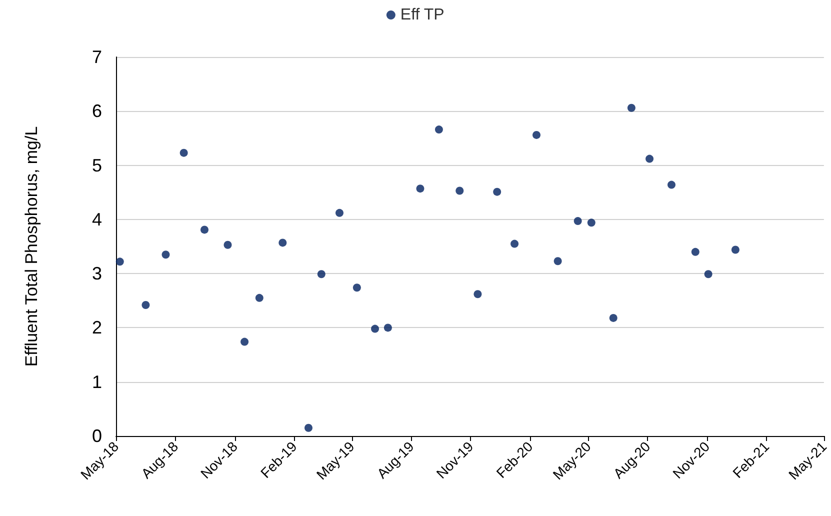 Image resolution: width=831 pixels, height=516 pixels. What do you see at coordinates (97, 436) in the screenshot?
I see `y-tick-label: 0` at bounding box center [97, 436].